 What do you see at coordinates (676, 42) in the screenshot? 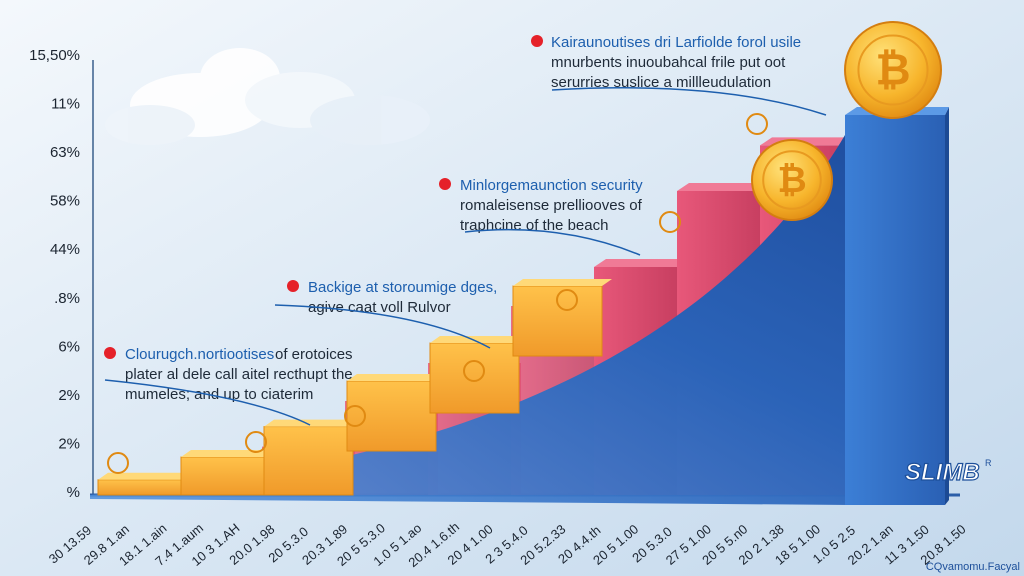
I see `annotation-title: Kairaunoutises dri Larfiolde forol usile` at bounding box center [676, 42].